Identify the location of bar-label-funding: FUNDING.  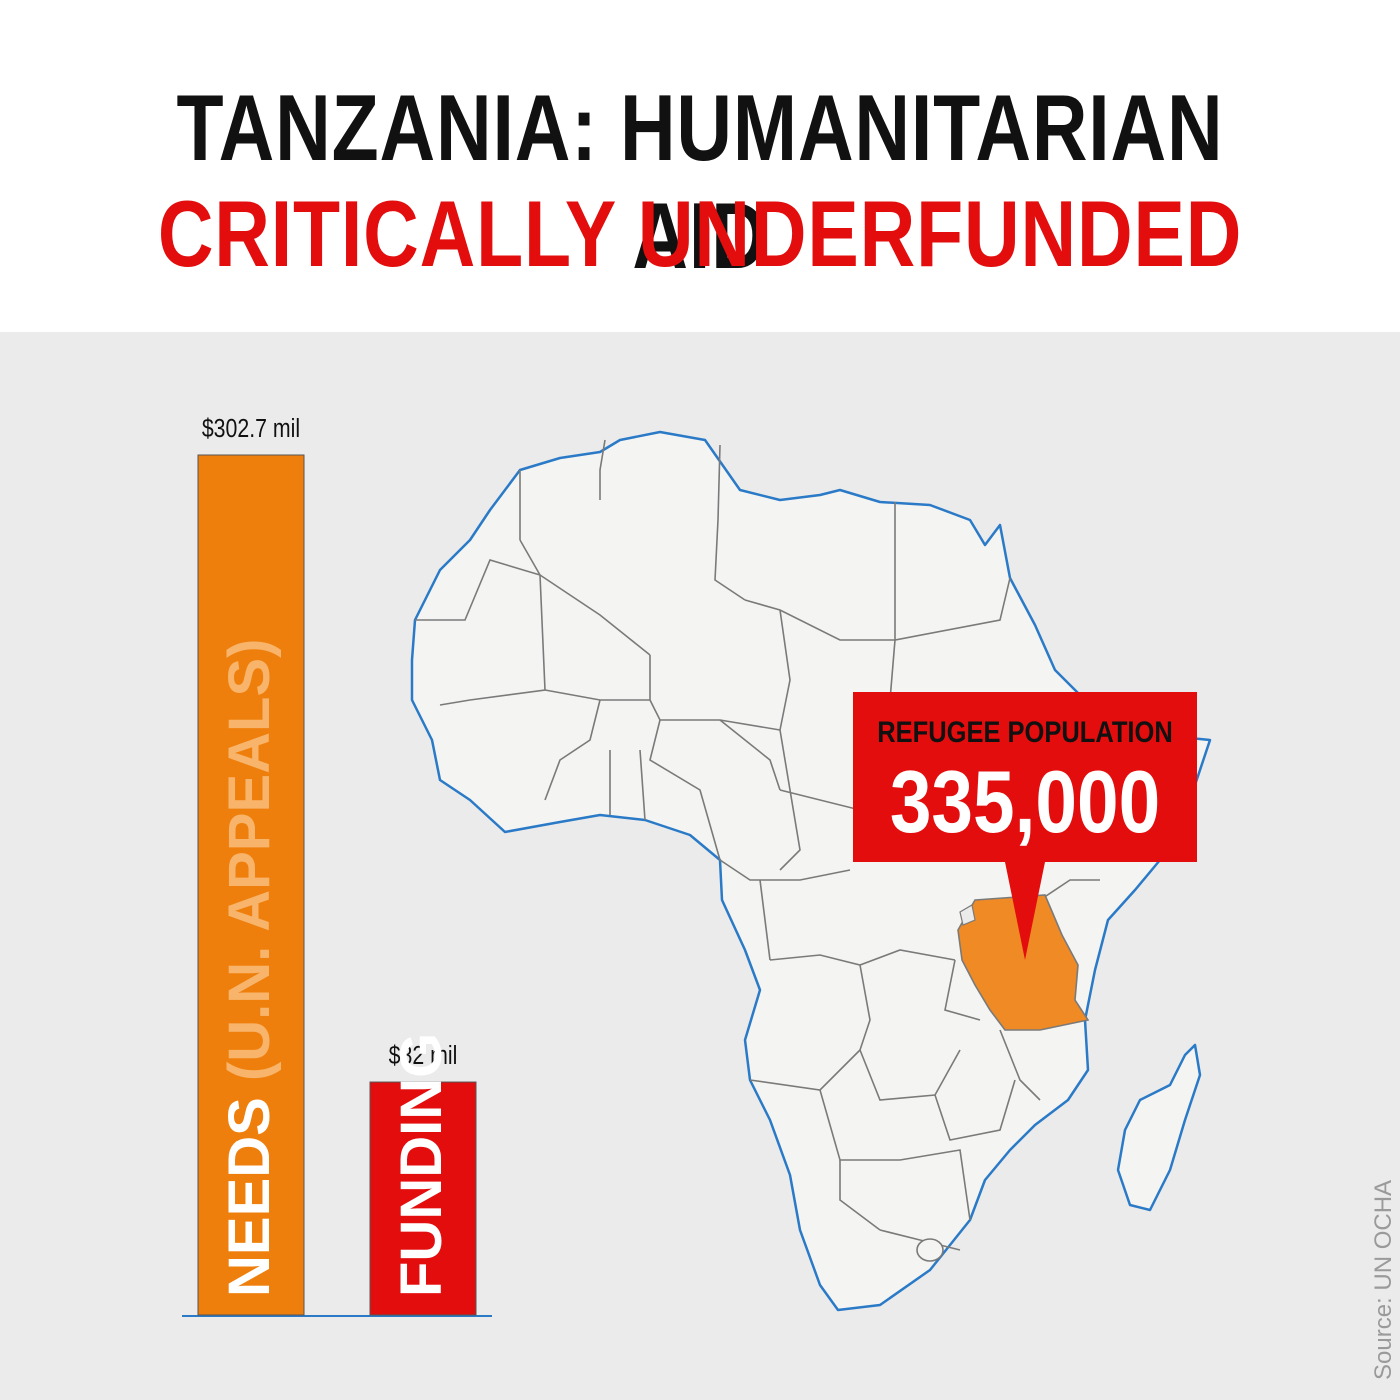
(421, 1165).